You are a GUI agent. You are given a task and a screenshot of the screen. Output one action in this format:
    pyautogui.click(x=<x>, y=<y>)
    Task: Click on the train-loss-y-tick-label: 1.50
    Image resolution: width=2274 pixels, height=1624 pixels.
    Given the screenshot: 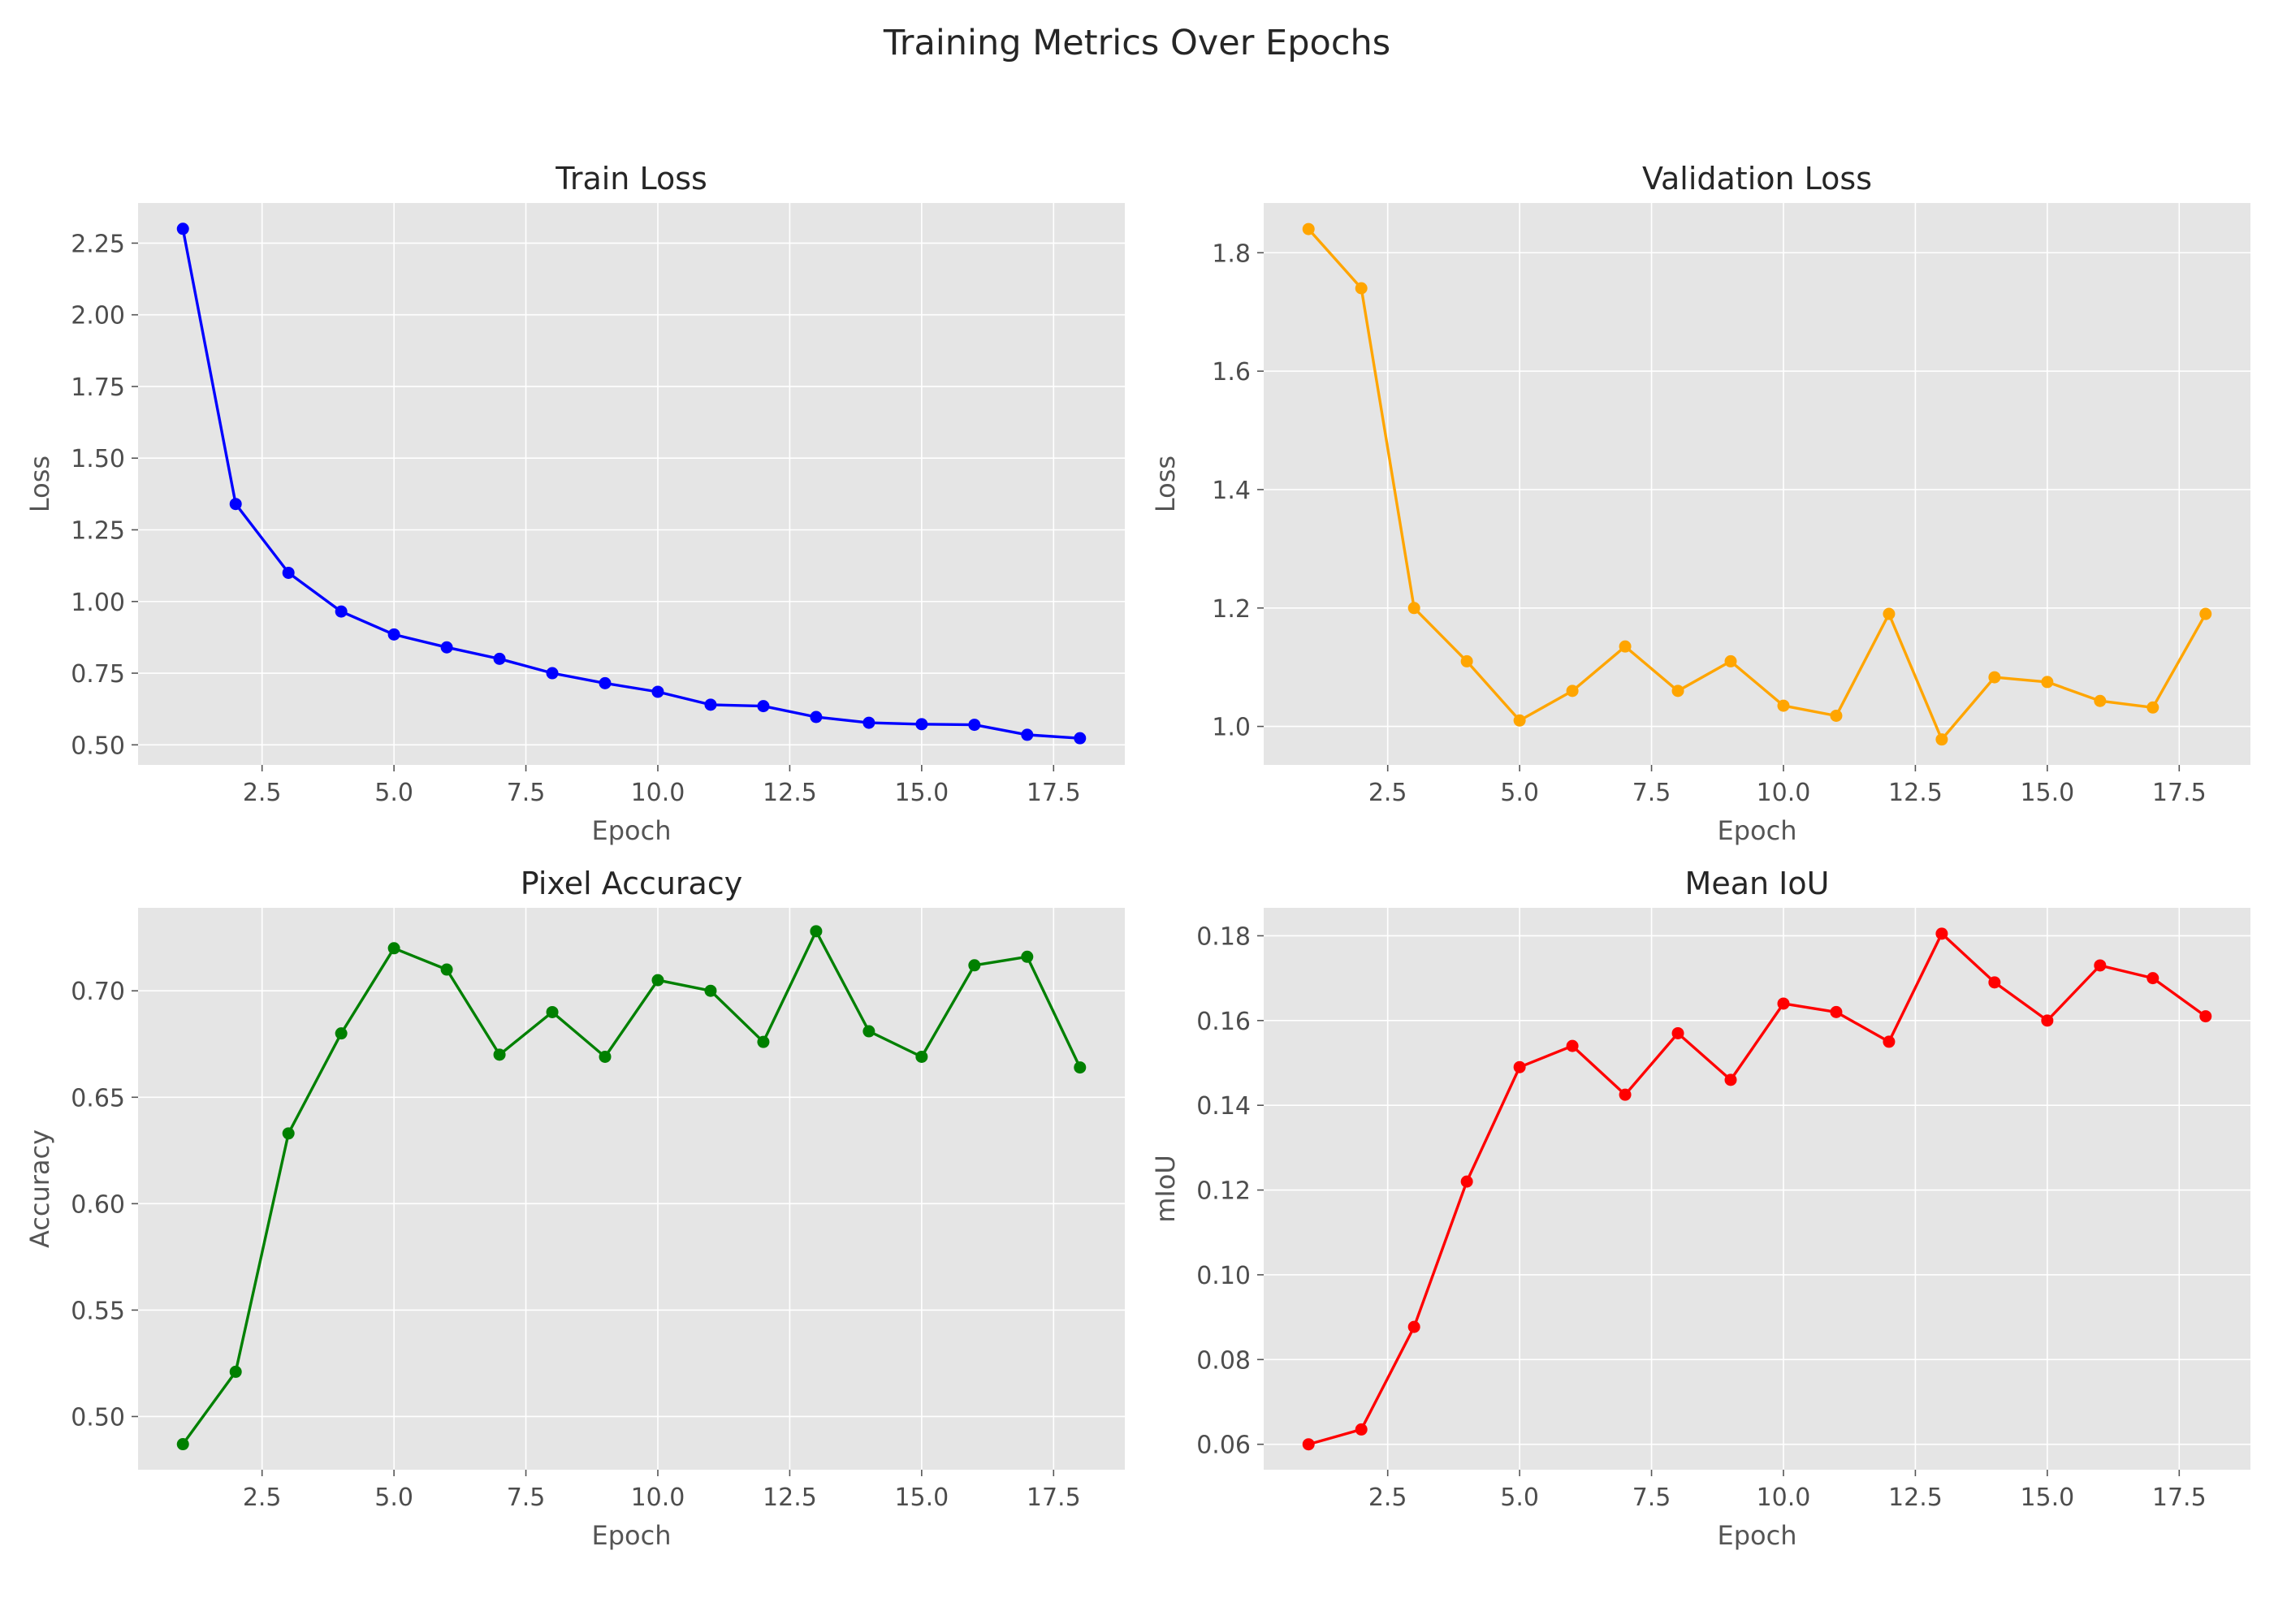 What is the action you would take?
    pyautogui.click(x=98, y=459)
    